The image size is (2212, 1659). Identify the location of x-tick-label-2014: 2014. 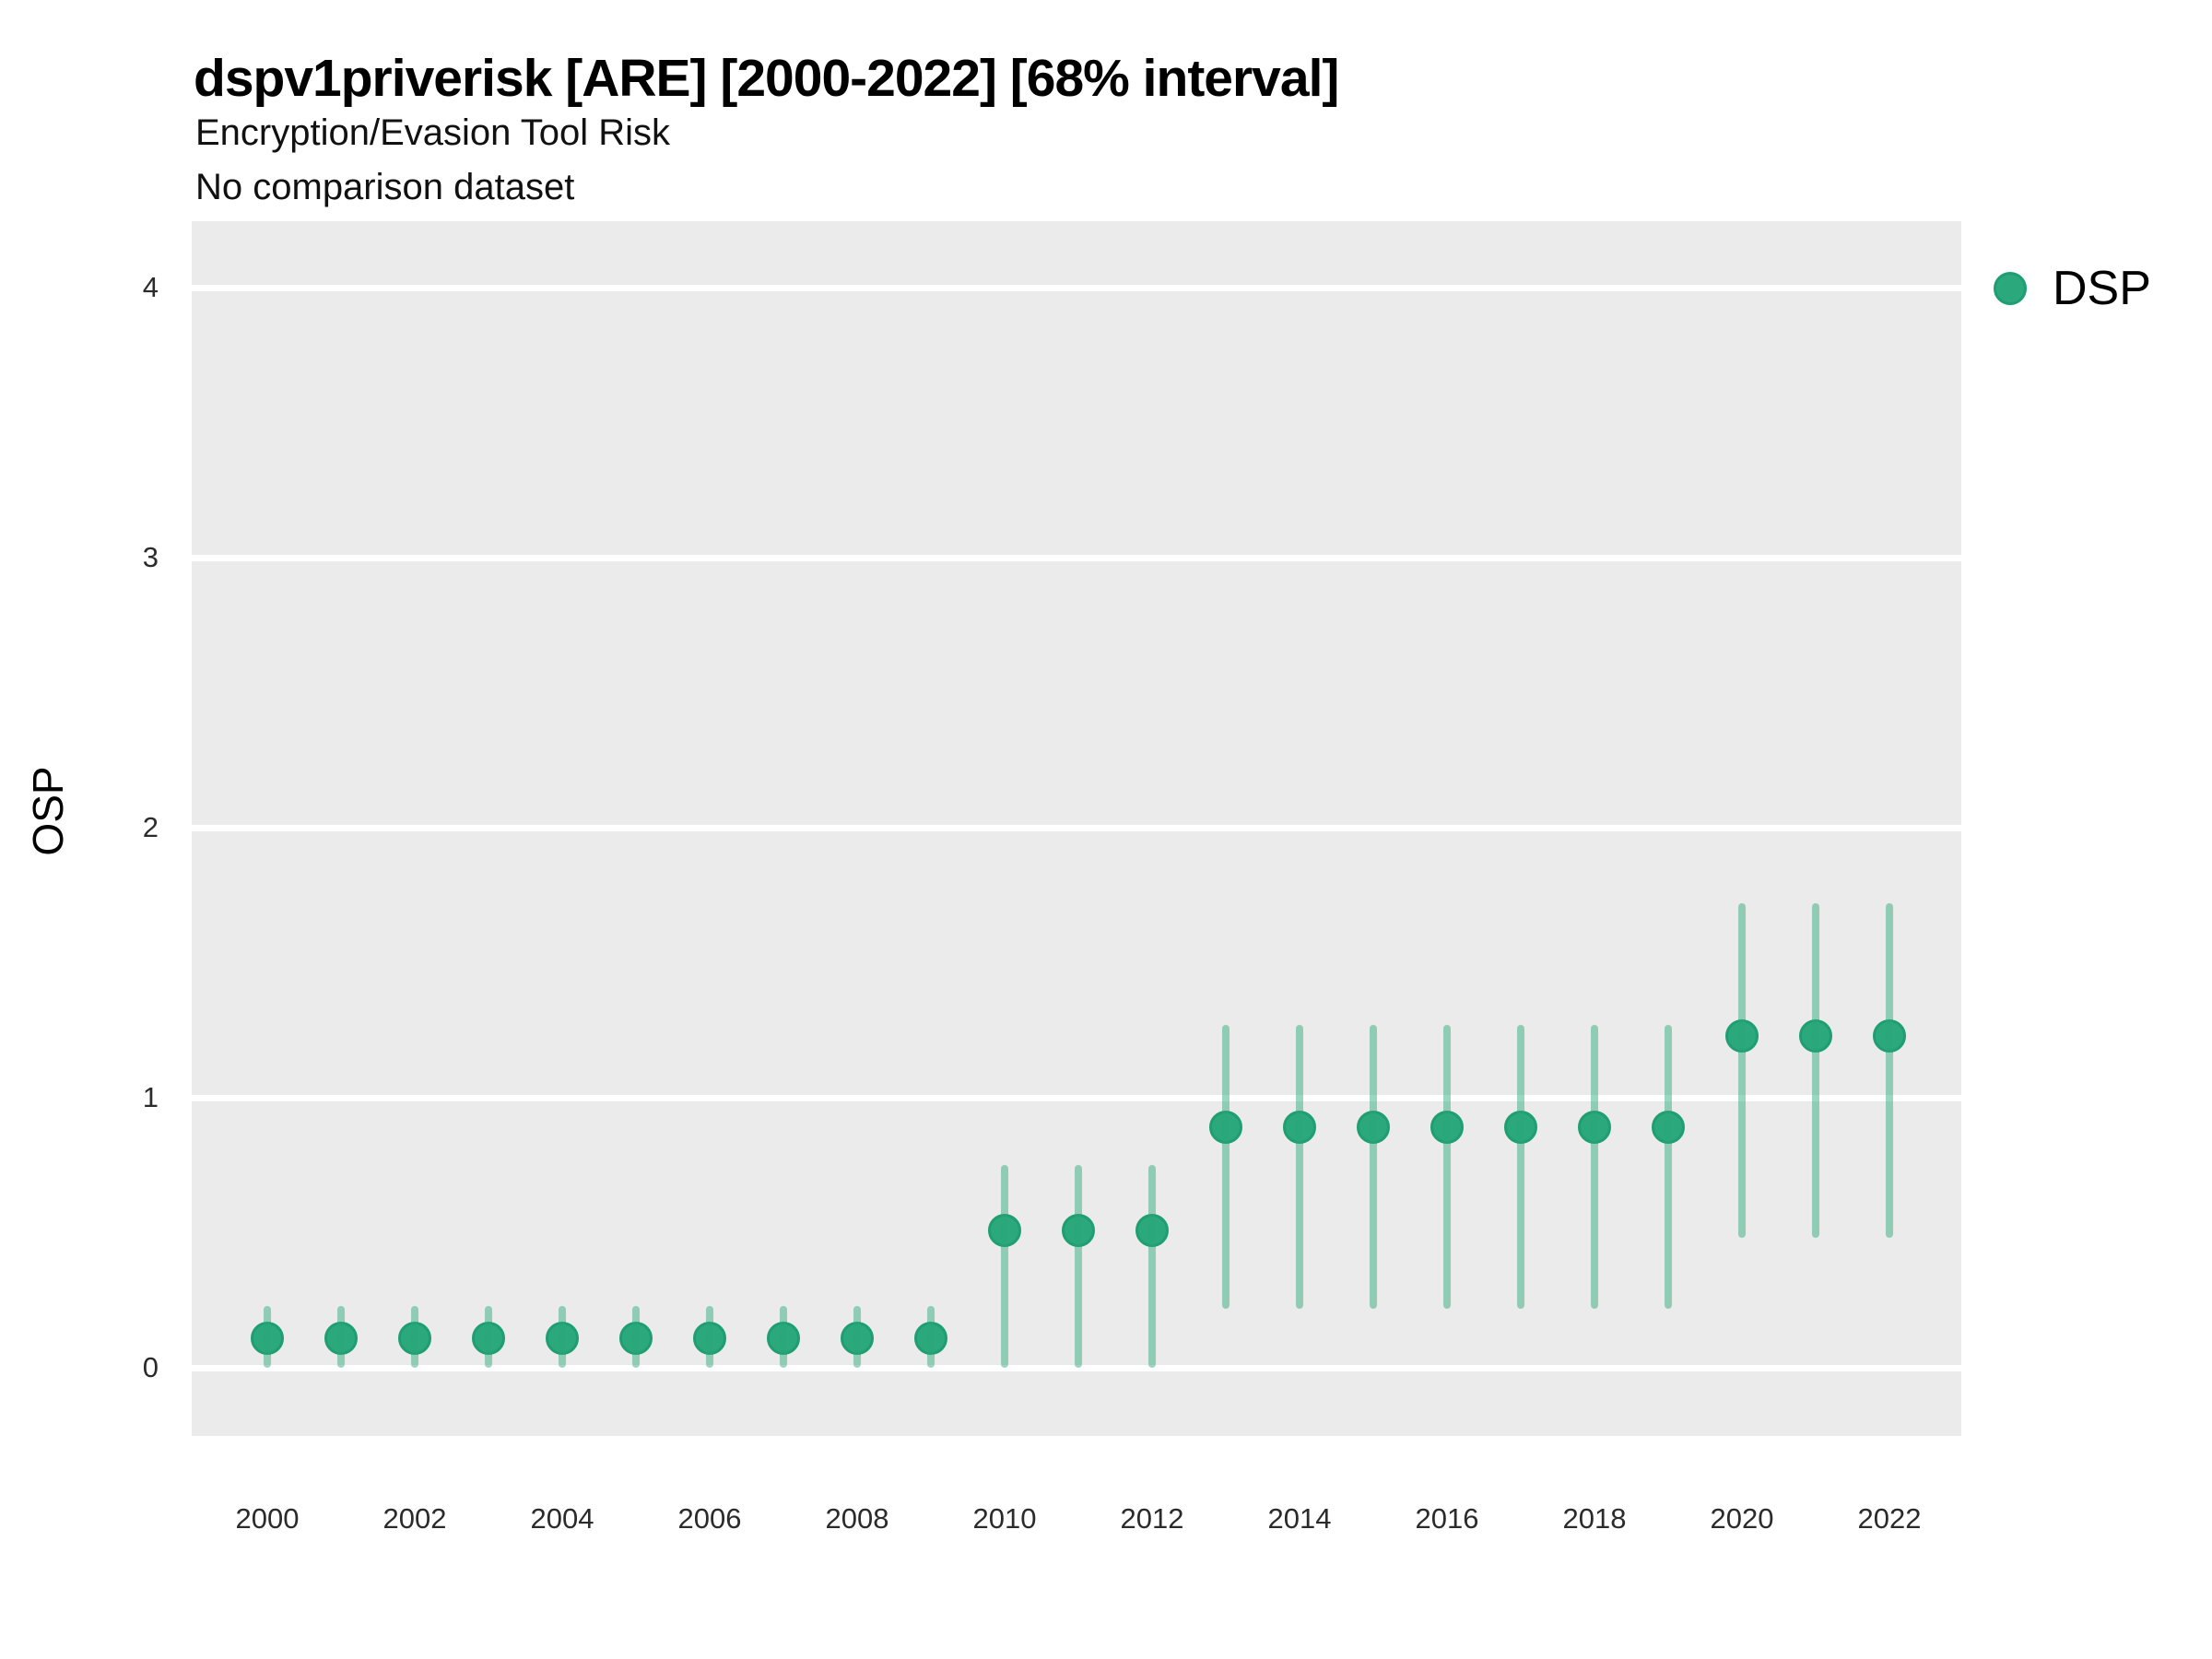
(1299, 1518).